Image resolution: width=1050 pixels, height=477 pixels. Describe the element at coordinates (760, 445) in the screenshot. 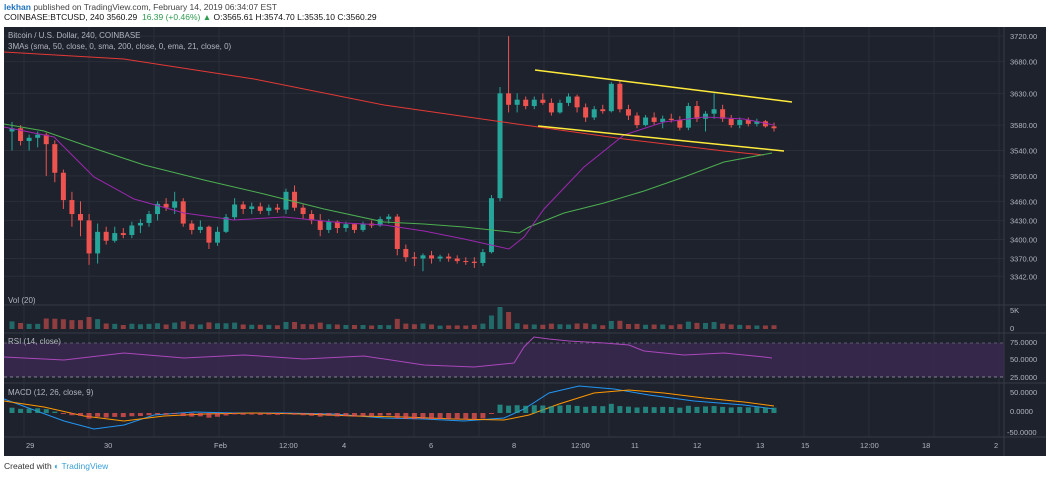

I see `time-tick-label: 13` at that location.